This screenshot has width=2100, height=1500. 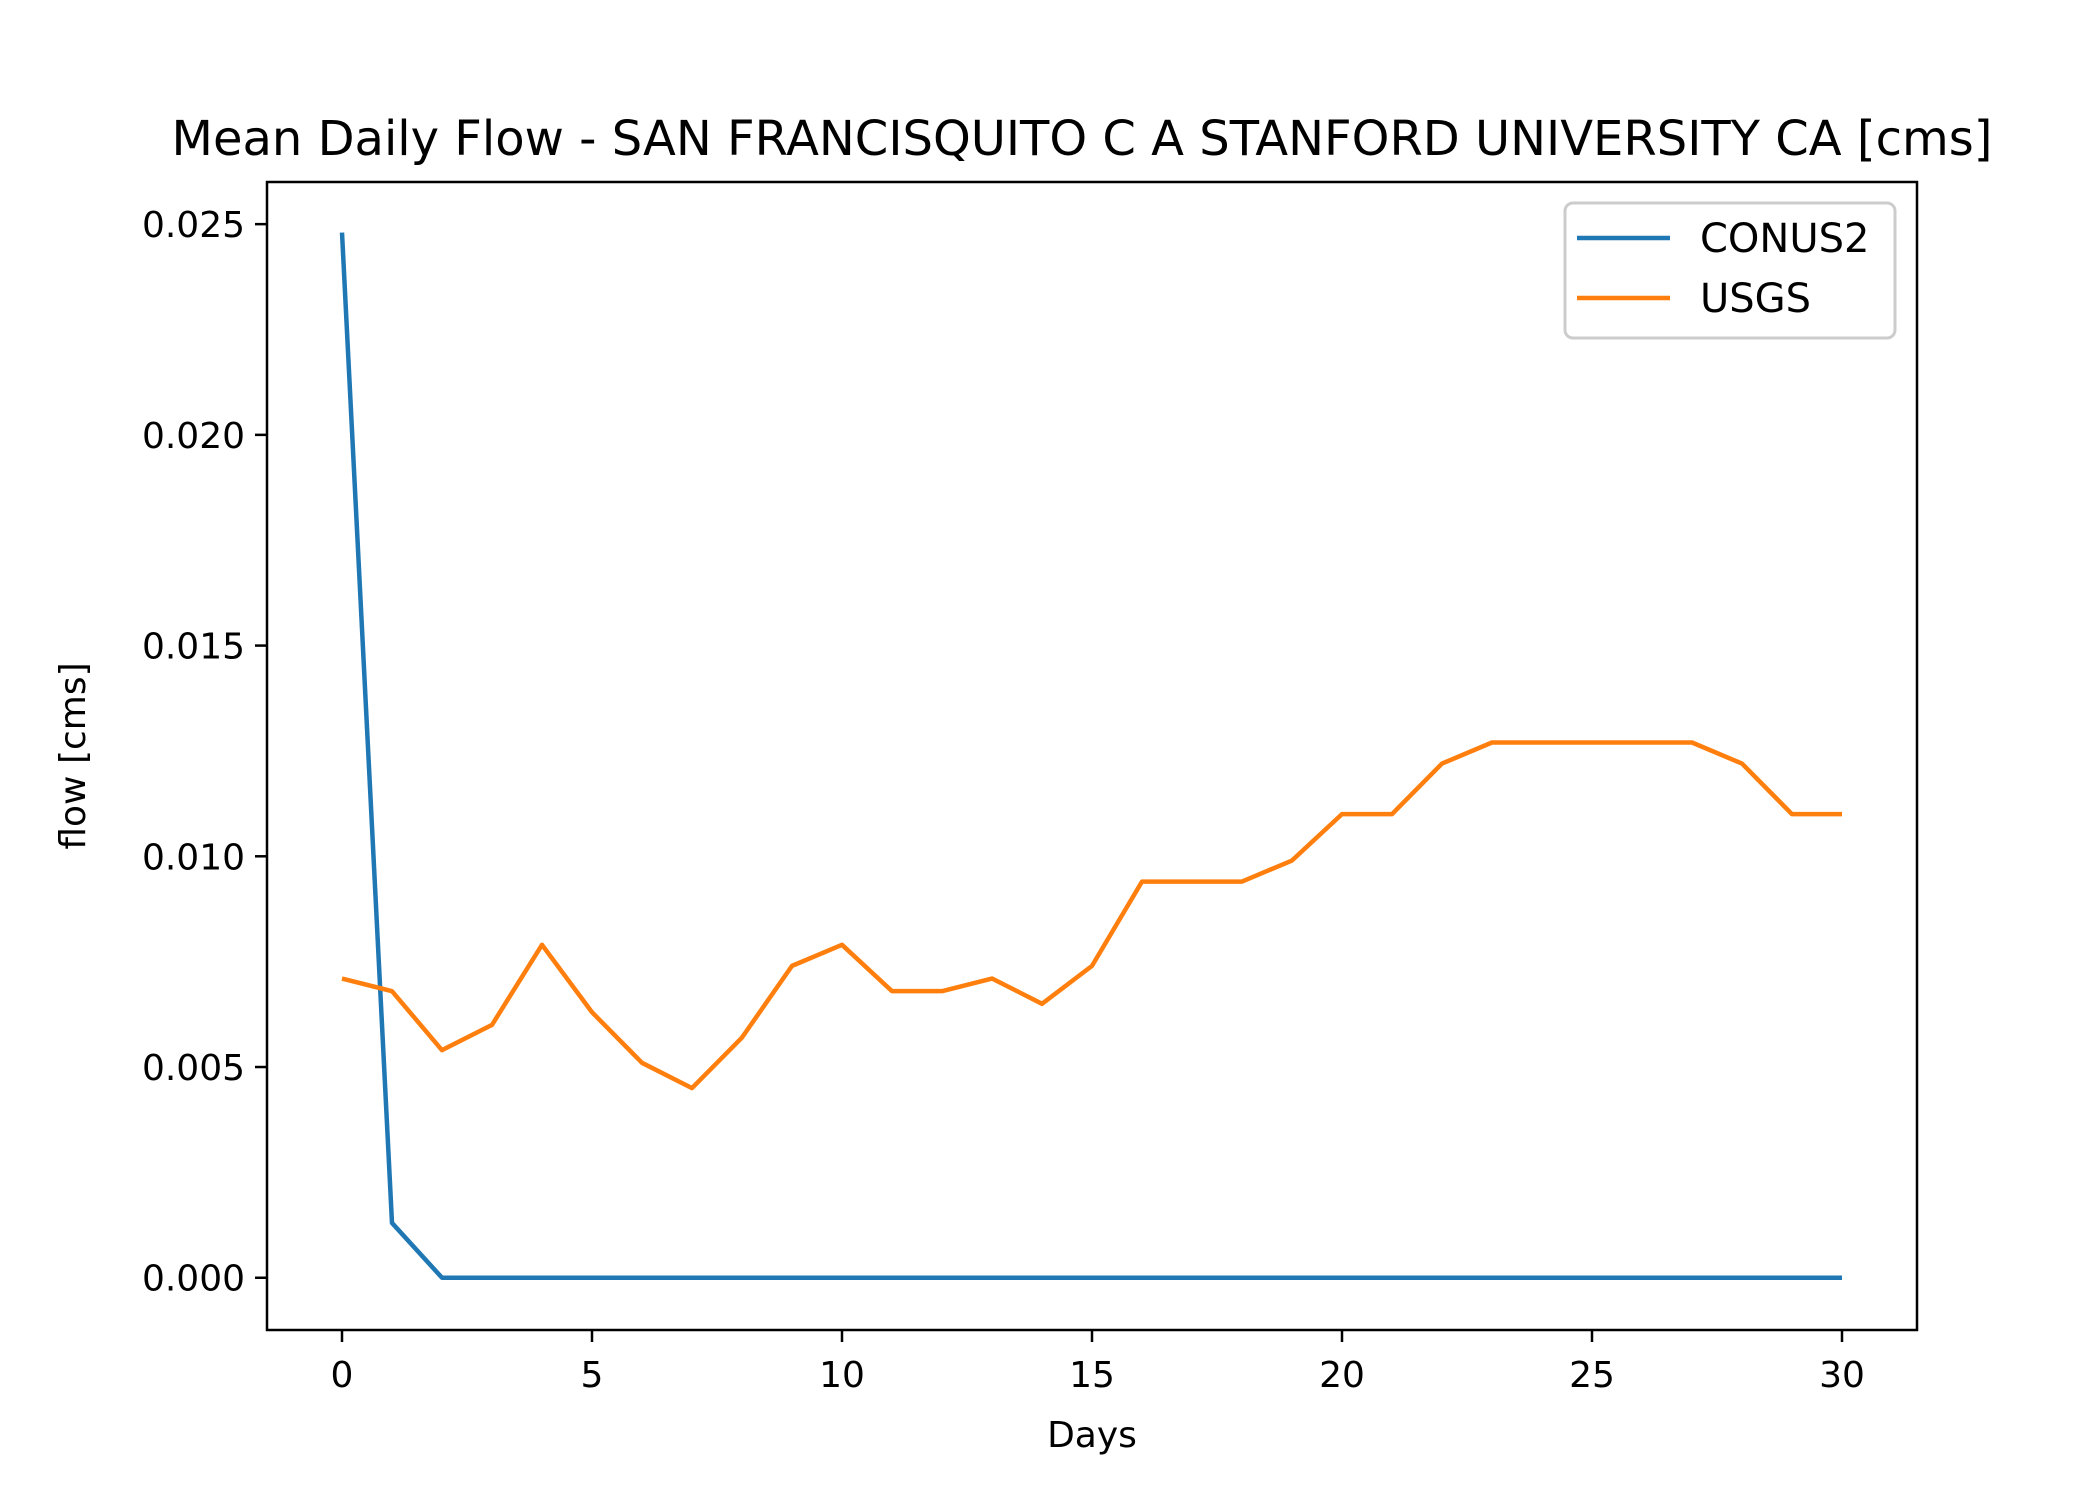 I want to click on x-tick-label: 25, so click(x=1592, y=1375).